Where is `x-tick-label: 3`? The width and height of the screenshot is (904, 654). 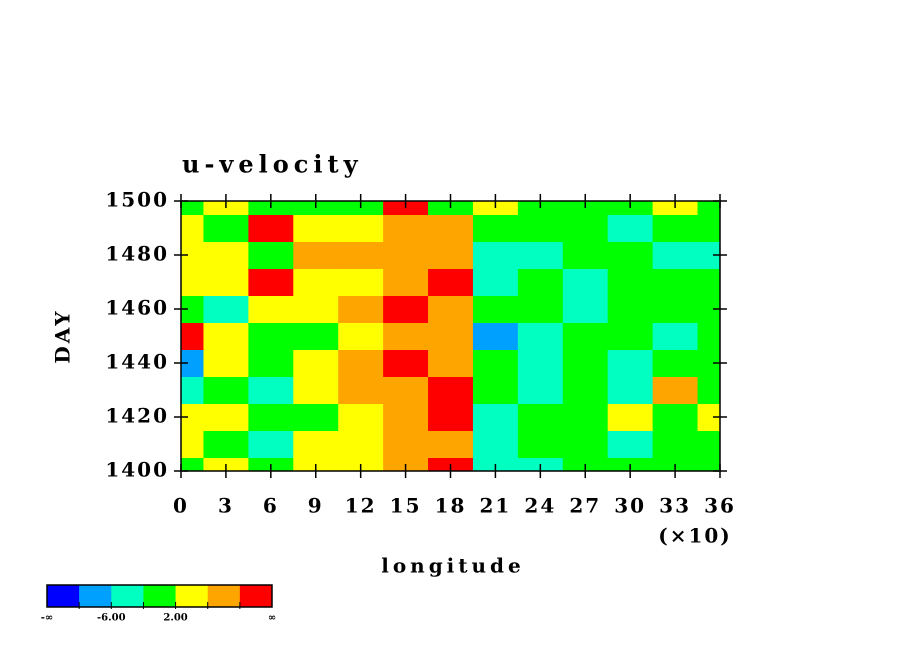
x-tick-label: 3 is located at coordinates (226, 506).